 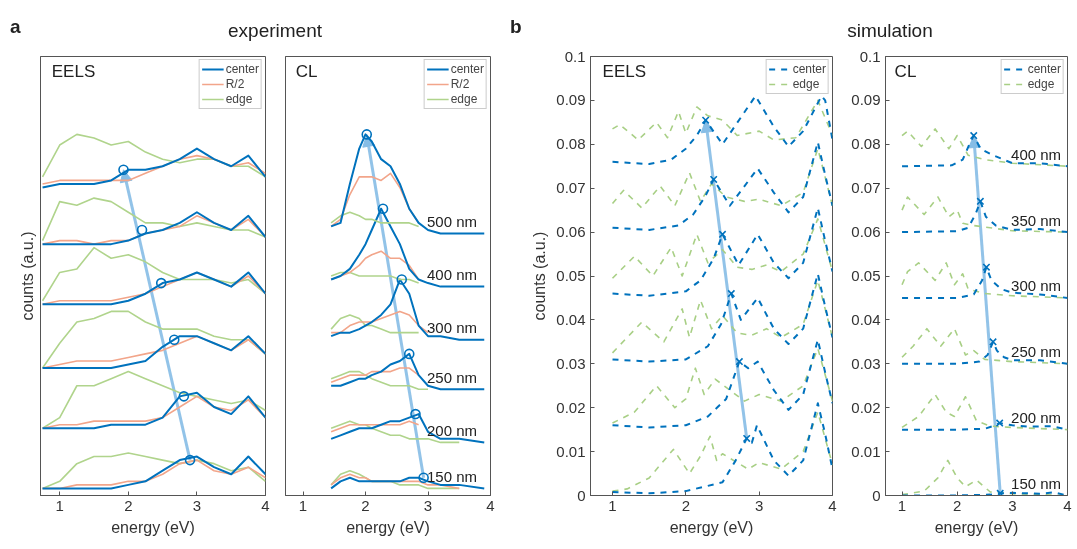 What do you see at coordinates (1036, 220) in the screenshot?
I see `annotation: 350 nm` at bounding box center [1036, 220].